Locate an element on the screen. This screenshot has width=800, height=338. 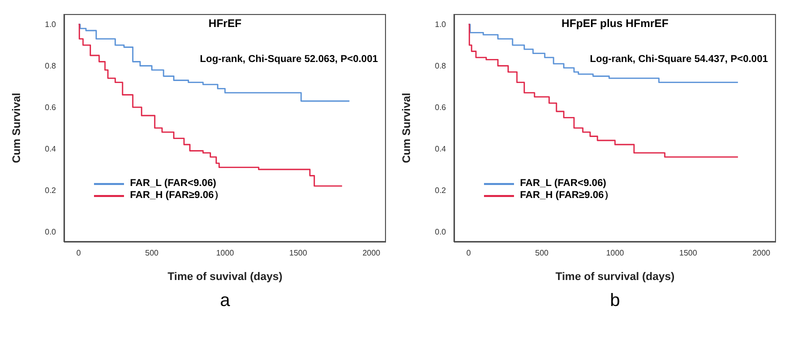
text: b is located at coordinates (614, 300).